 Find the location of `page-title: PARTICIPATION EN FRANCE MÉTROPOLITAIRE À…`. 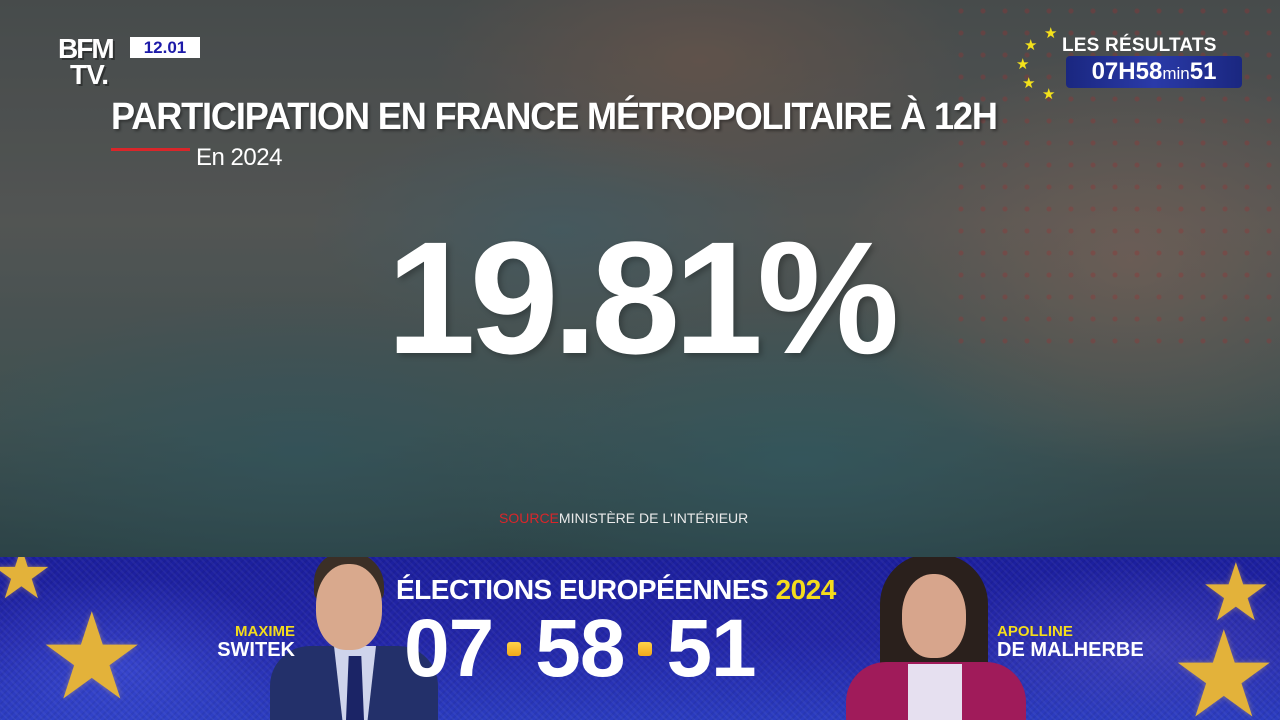

page-title: PARTICIPATION EN FRANCE MÉTROPOLITAIRE À… is located at coordinates (554, 117).